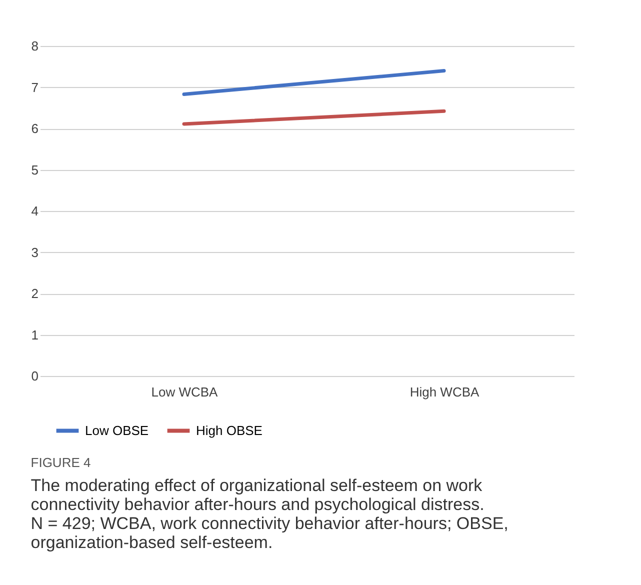 The width and height of the screenshot is (641, 585). What do you see at coordinates (229, 430) in the screenshot?
I see `legend-label: High OBSE` at bounding box center [229, 430].